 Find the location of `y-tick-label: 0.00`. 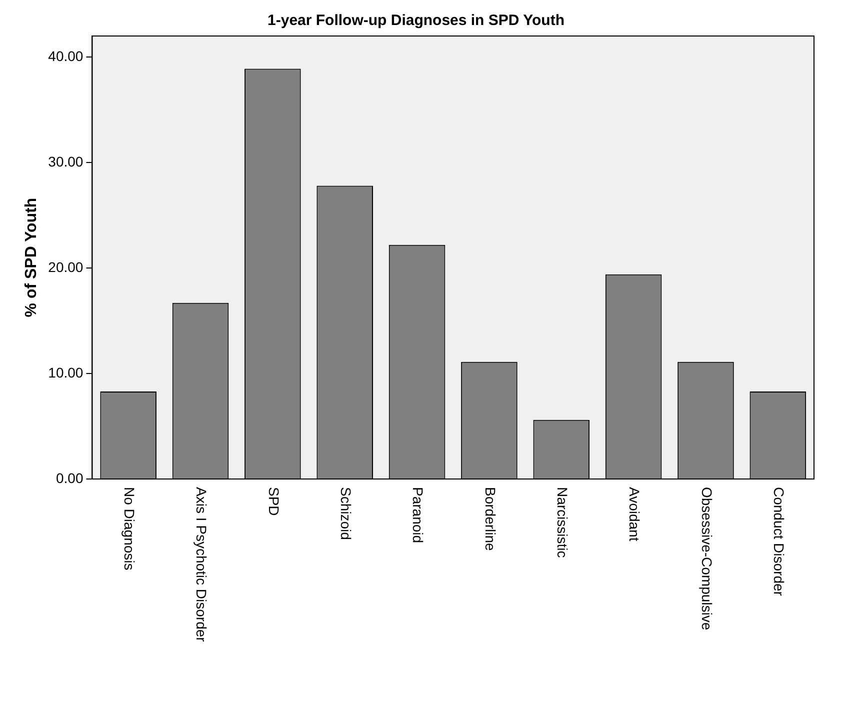

y-tick-label: 0.00 is located at coordinates (70, 478).